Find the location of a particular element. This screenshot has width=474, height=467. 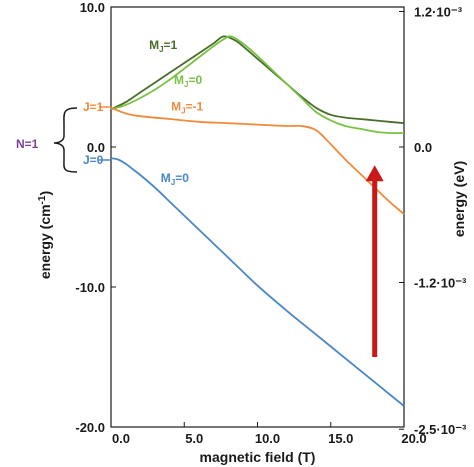

label-n1: N=1 is located at coordinates (27, 144).